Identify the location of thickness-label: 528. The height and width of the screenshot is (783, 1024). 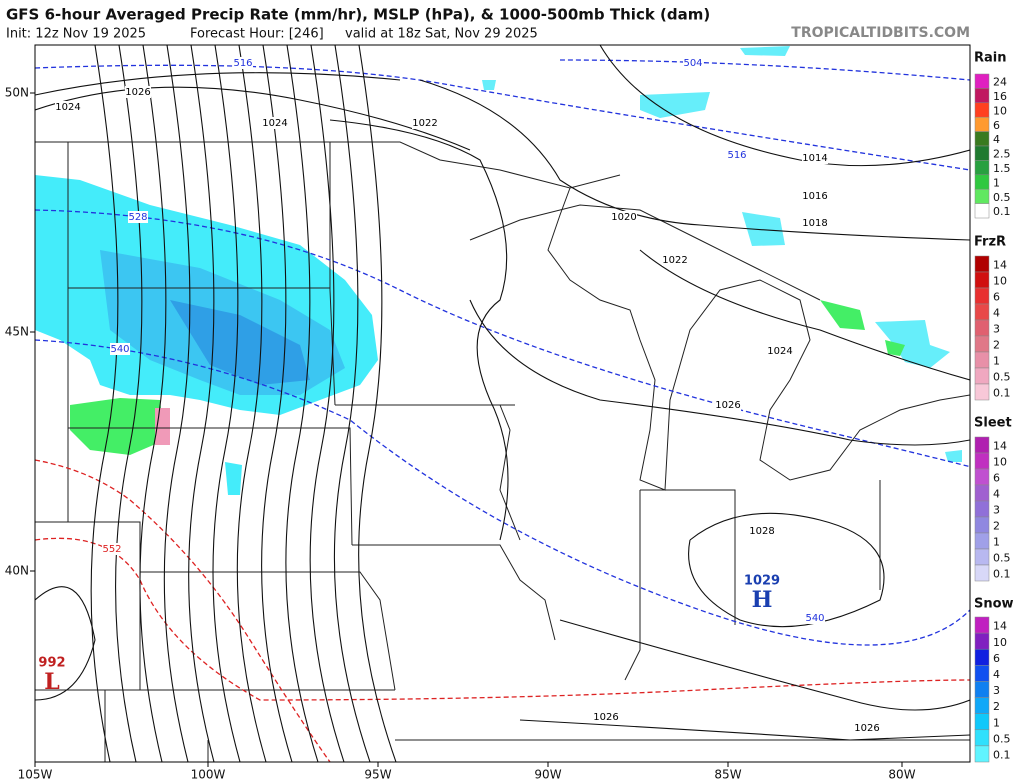
(137, 217).